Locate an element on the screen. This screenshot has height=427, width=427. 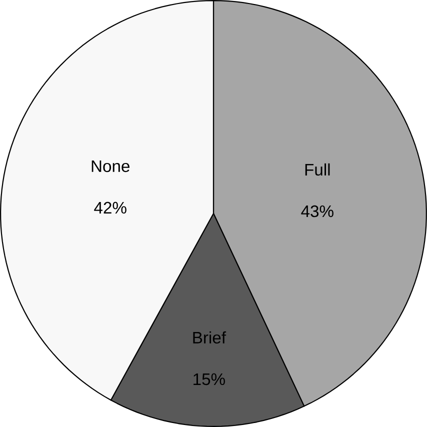
slice-label: Brief is located at coordinates (209, 337).